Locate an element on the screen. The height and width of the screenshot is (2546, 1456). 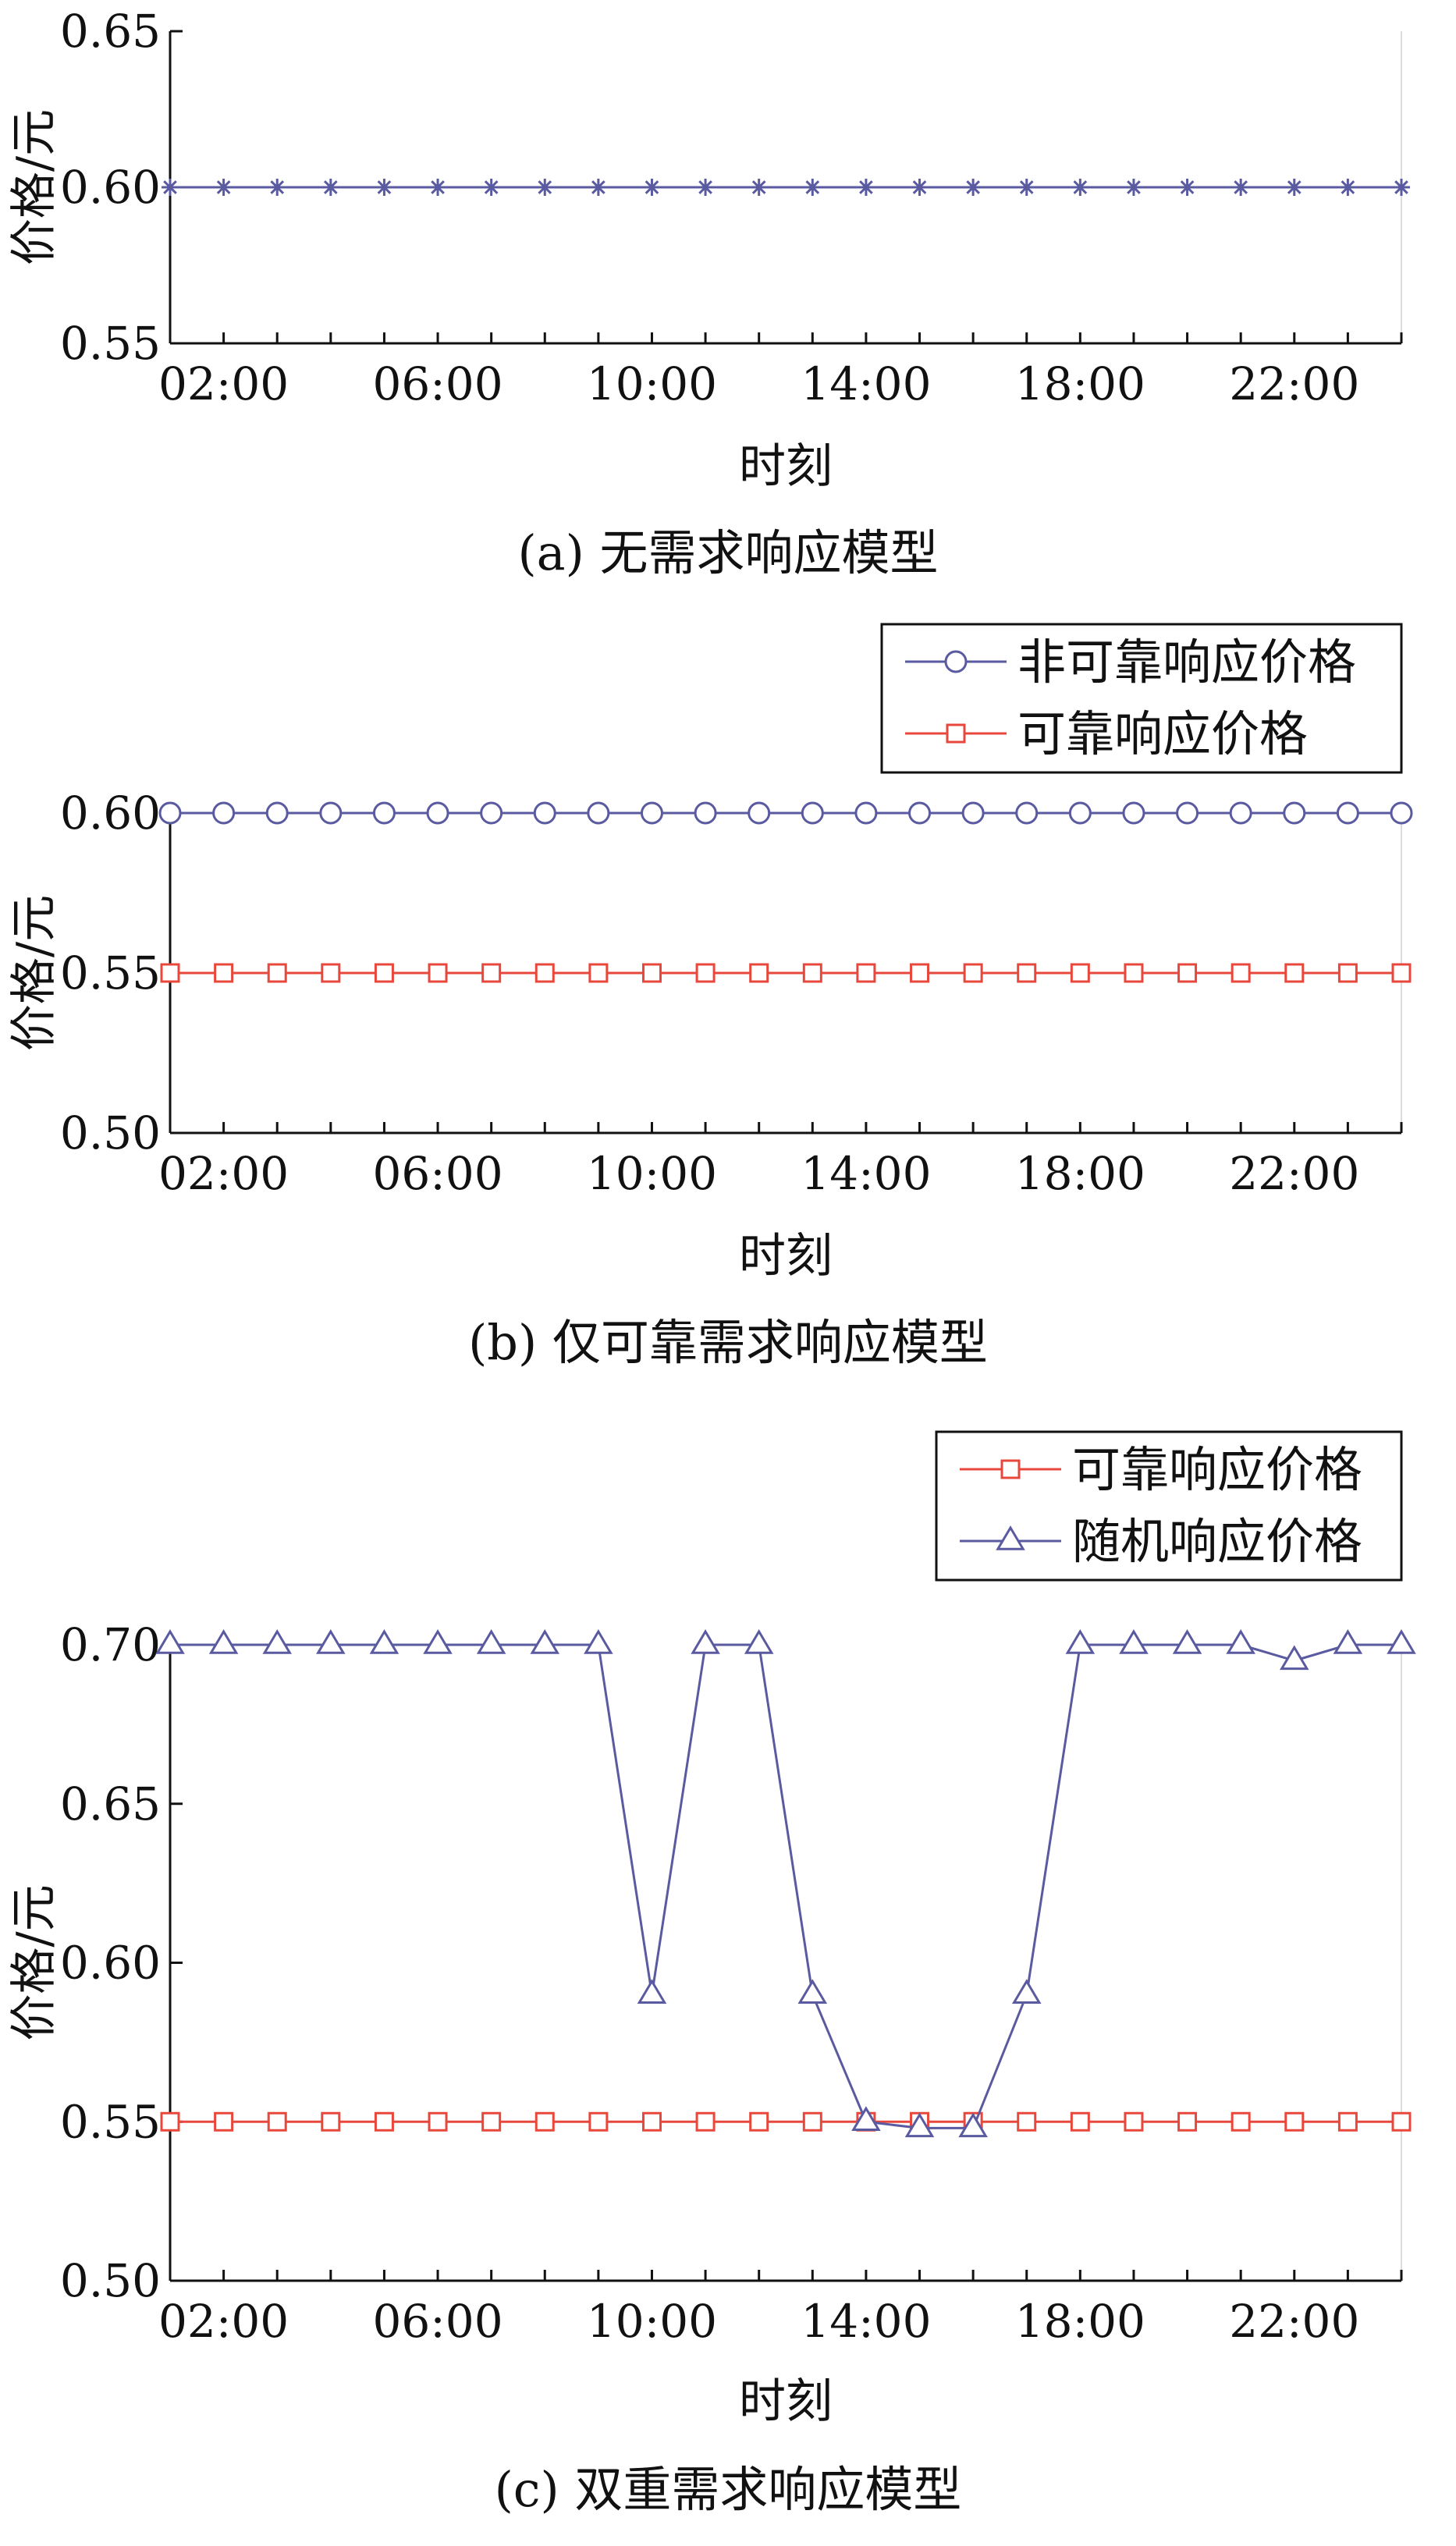
x-tick-label: 02:00 is located at coordinates (224, 383).